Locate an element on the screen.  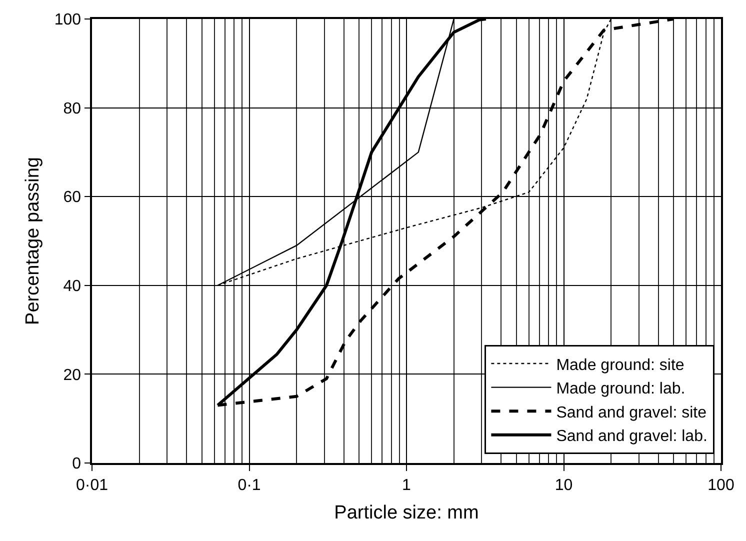
legend-label: Made ground: site is located at coordinates (620, 365).